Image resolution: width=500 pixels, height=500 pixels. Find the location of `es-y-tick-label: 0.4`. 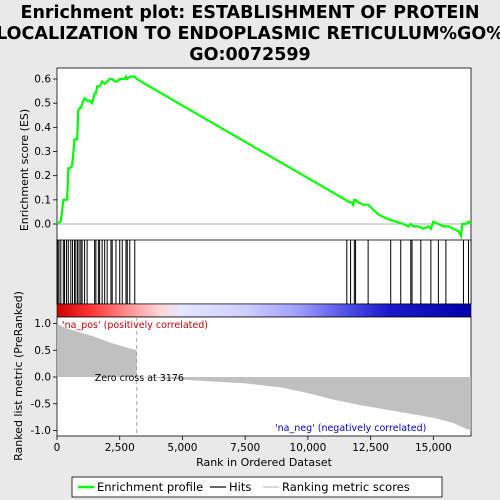

es-y-tick-label: 0.4 is located at coordinates (42, 128).